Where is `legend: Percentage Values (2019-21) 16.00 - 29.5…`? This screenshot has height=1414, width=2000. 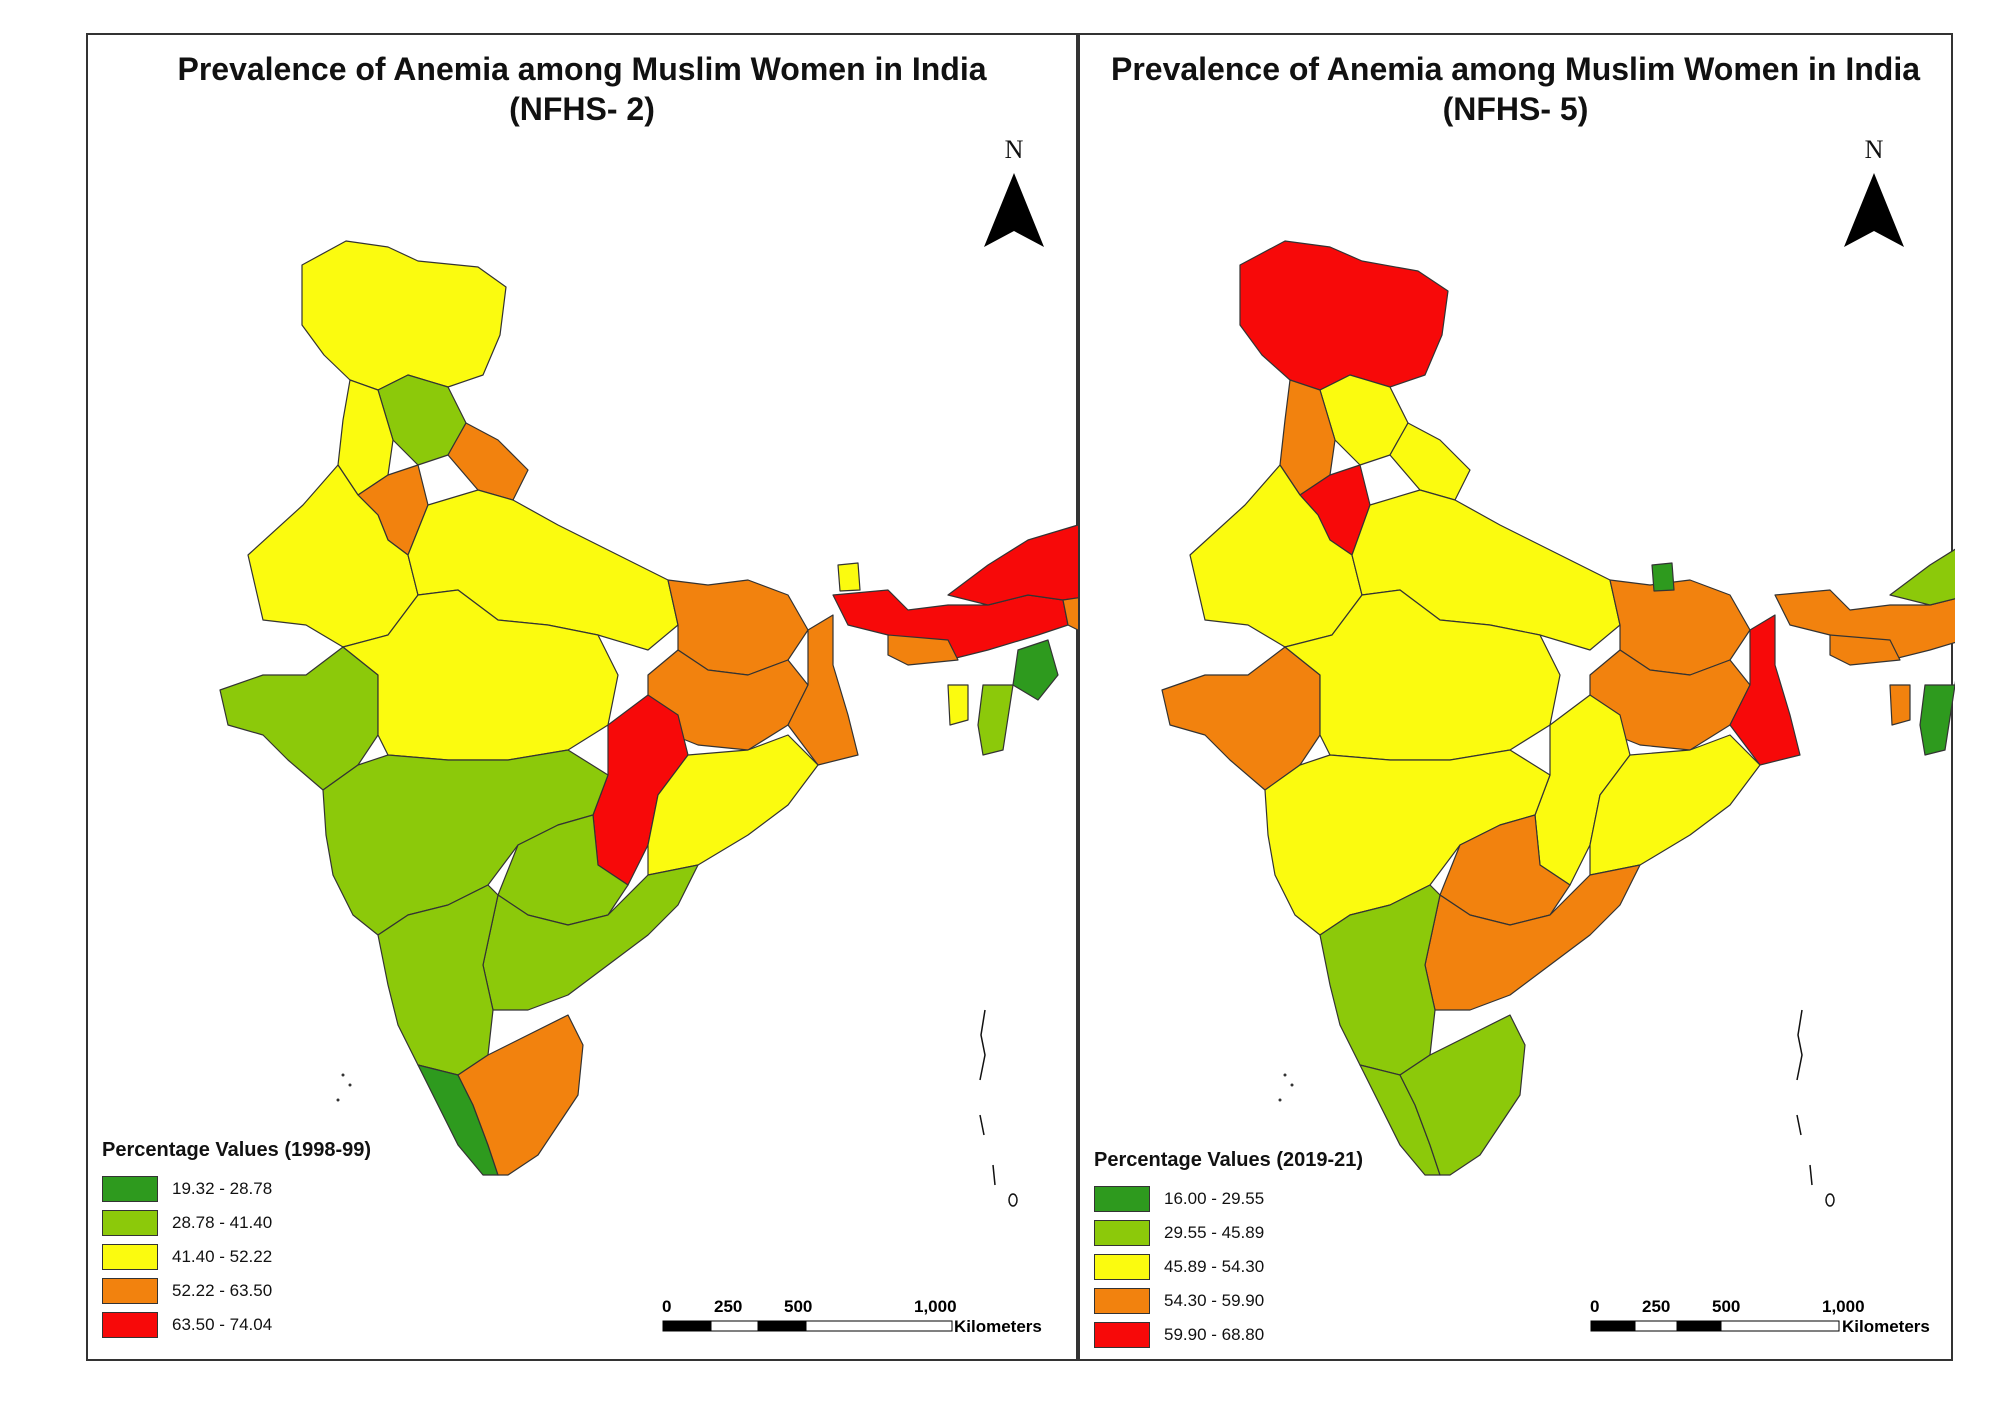
legend: Percentage Values (2019-21) 16.00 - 29.5… is located at coordinates (1228, 1250).